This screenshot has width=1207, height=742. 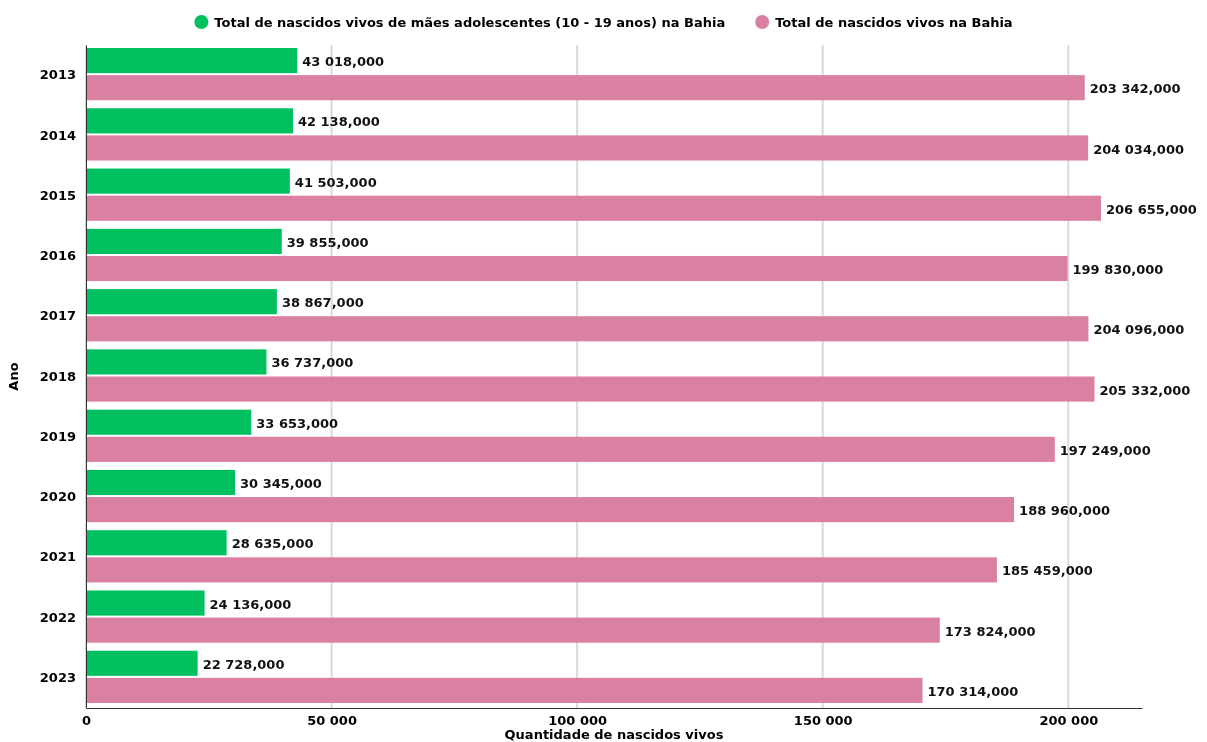 What do you see at coordinates (312, 363) in the screenshot?
I see `data-label: 36 737,000` at bounding box center [312, 363].